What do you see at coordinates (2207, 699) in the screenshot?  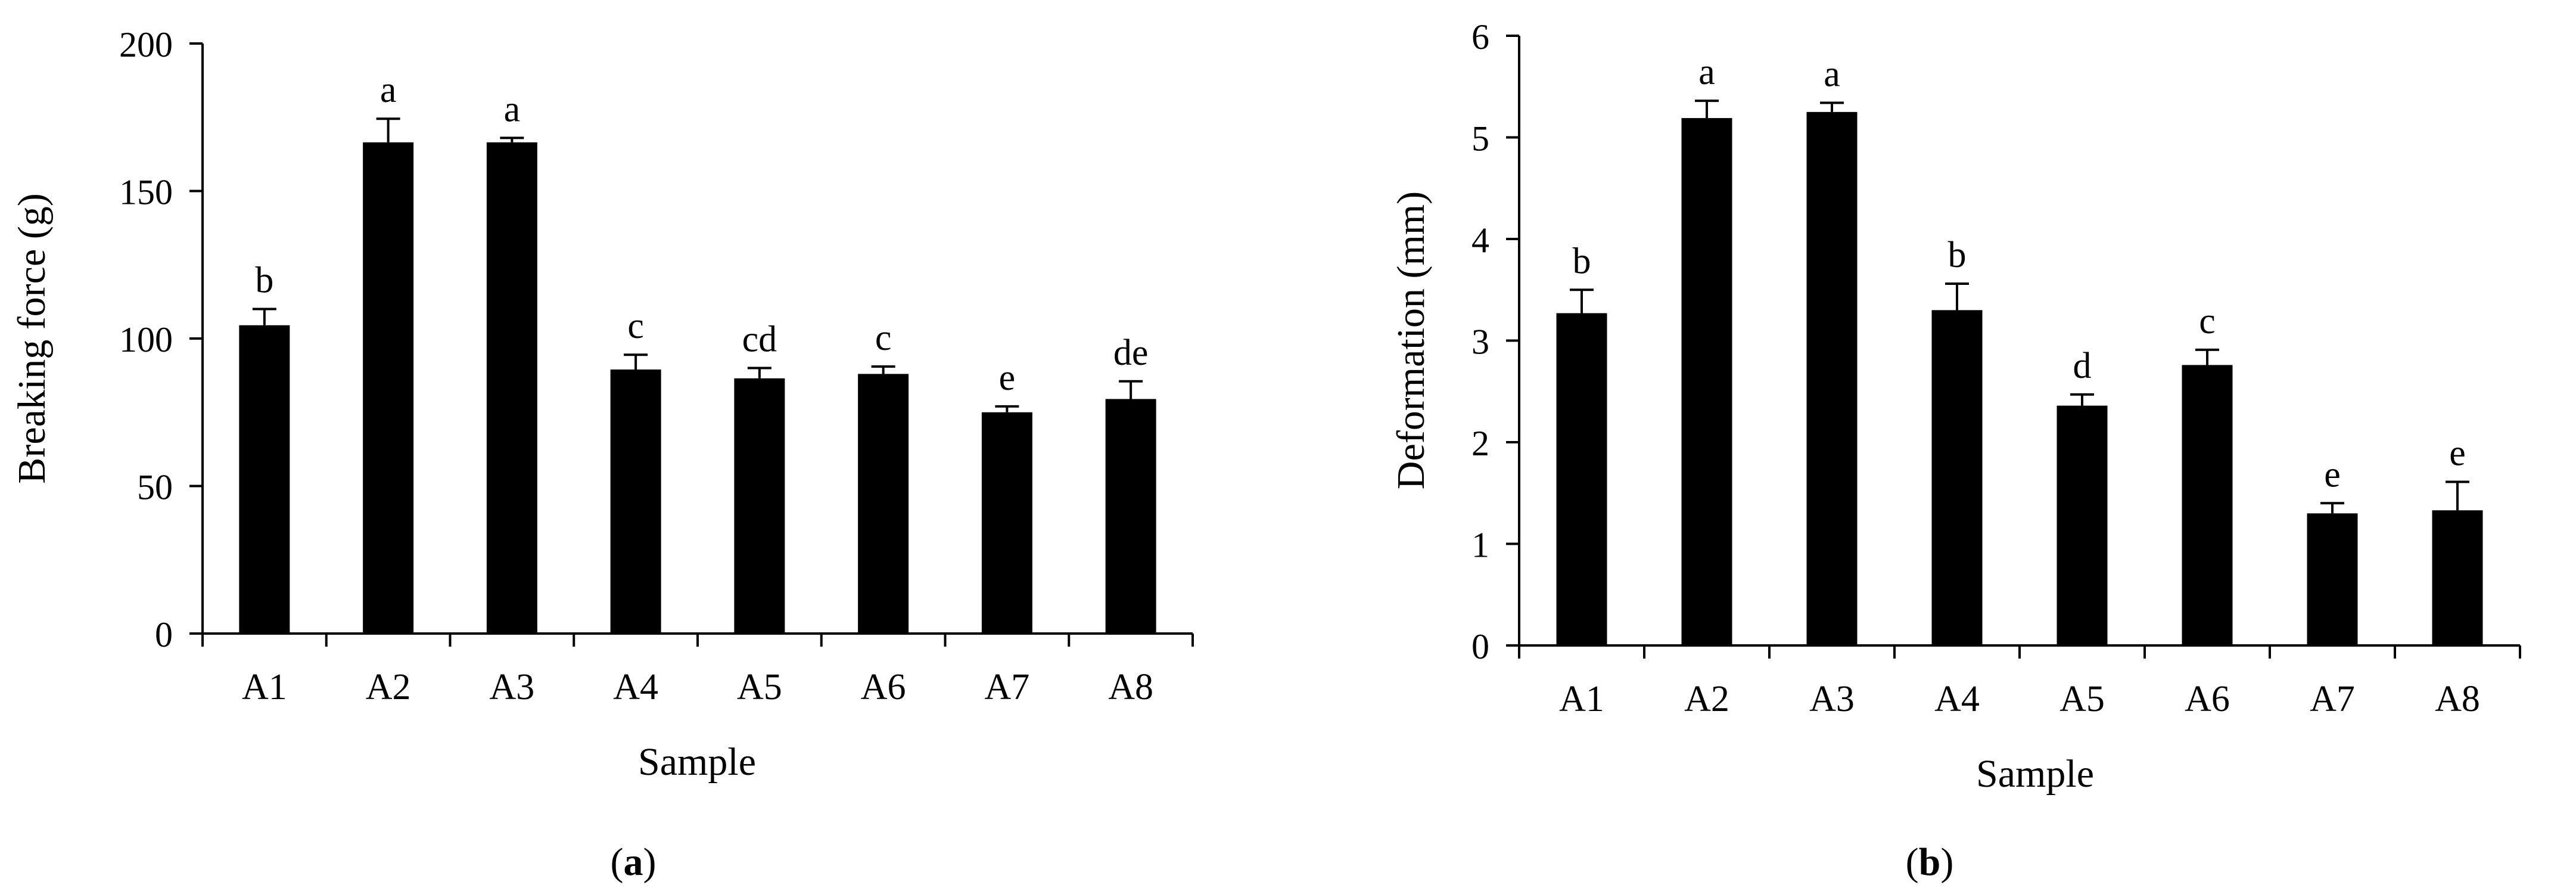 I see `x-tick-label-b: A6` at bounding box center [2207, 699].